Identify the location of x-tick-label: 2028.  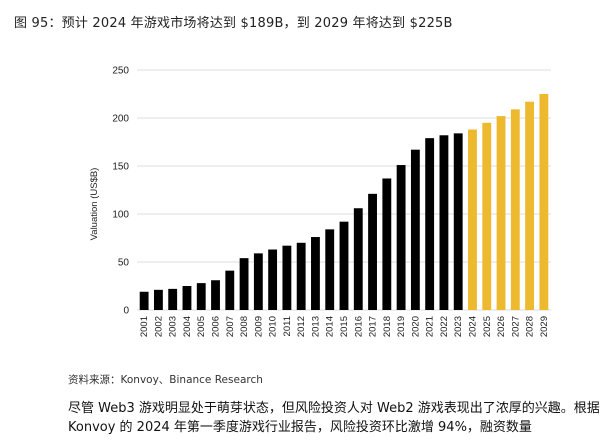
(530, 326).